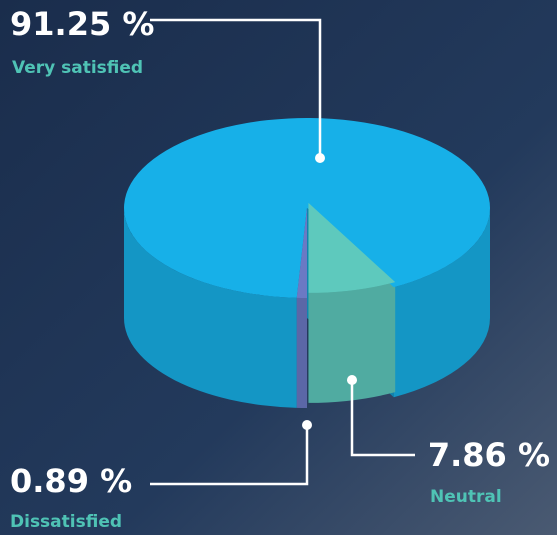 The height and width of the screenshot is (535, 557). What do you see at coordinates (466, 497) in the screenshot?
I see `category-label: Neutral` at bounding box center [466, 497].